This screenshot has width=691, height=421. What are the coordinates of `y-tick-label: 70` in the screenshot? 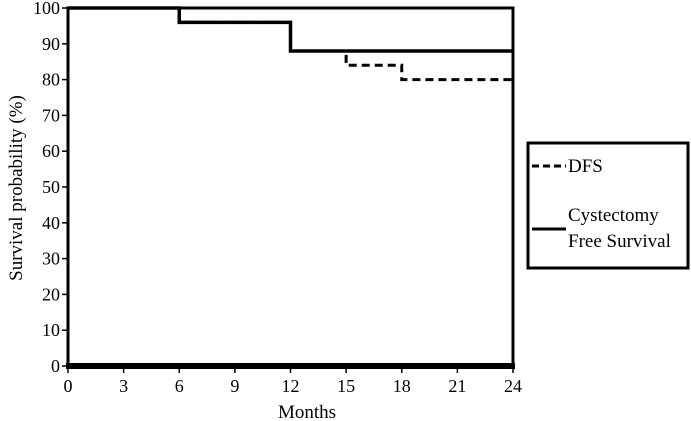 It's located at (51, 115).